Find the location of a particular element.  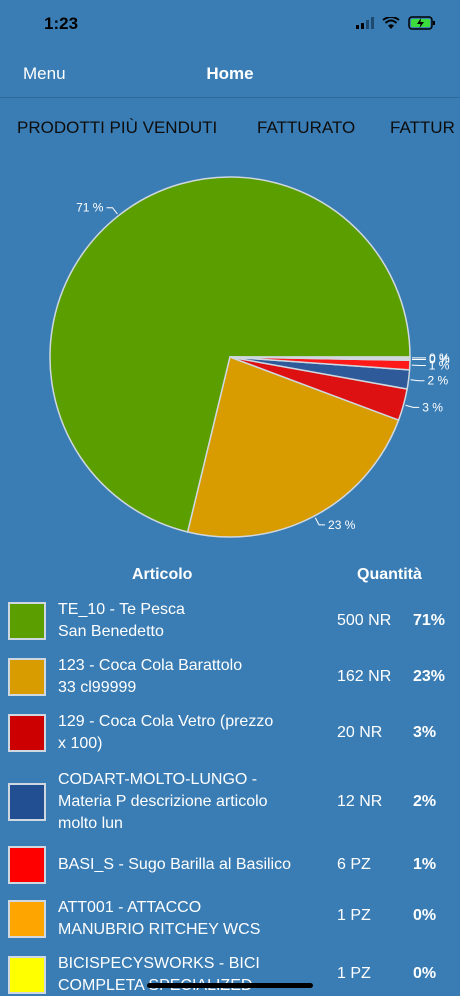

product-percent: 2% is located at coordinates (425, 801).